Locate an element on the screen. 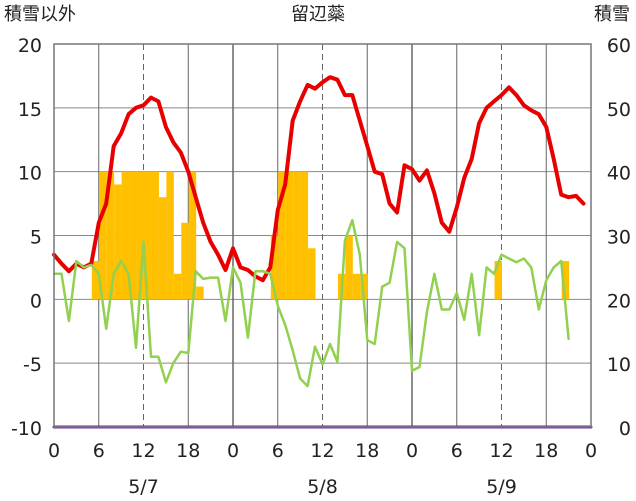  date-label: 5/9 is located at coordinates (501, 487).